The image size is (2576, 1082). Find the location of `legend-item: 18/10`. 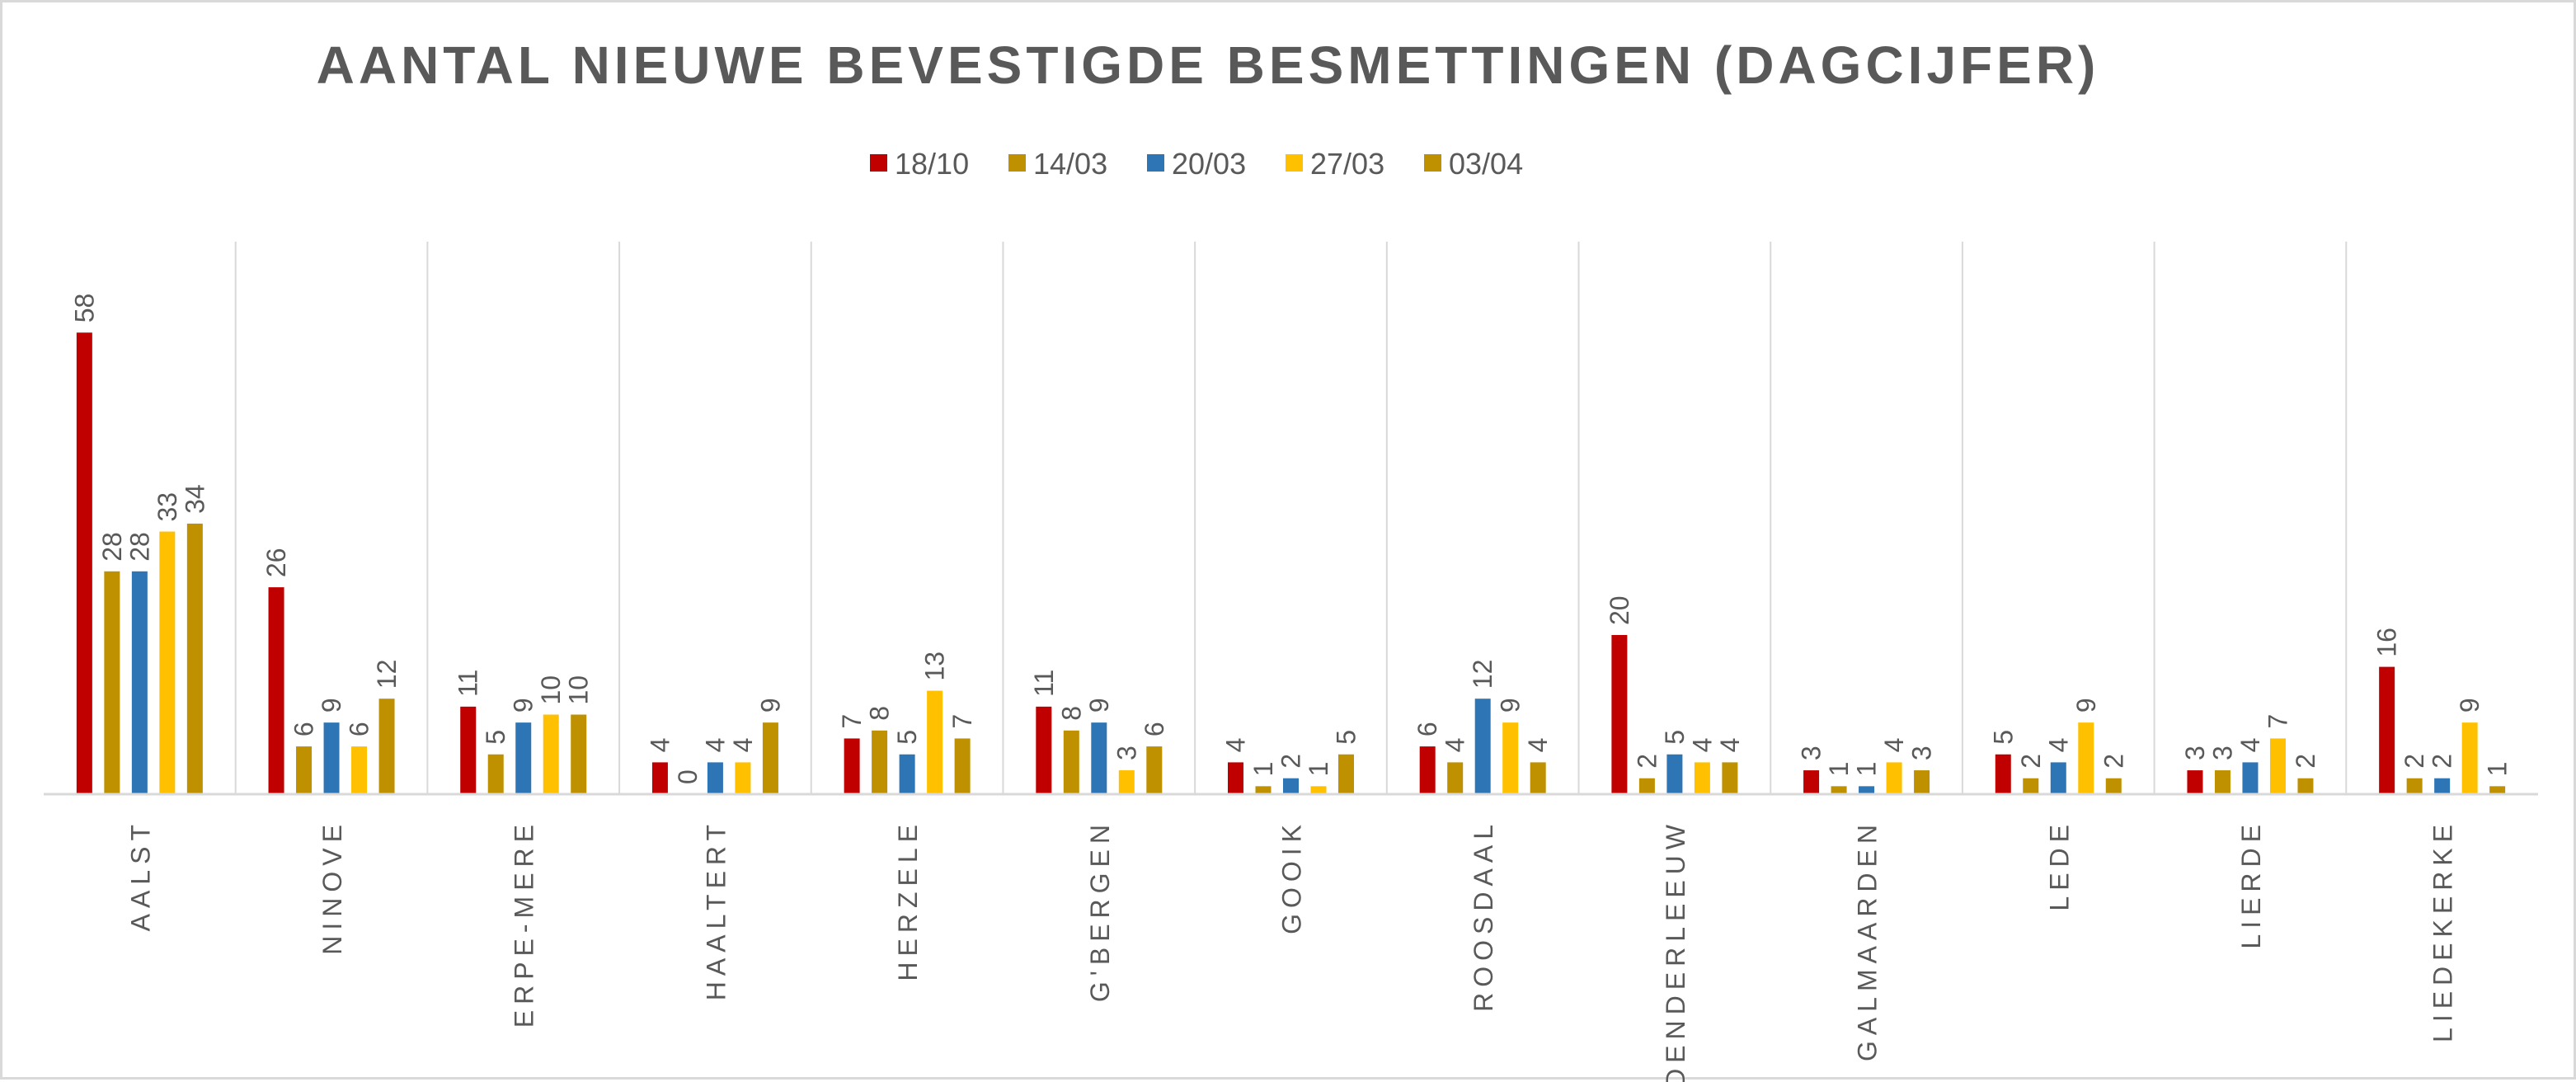

legend-item: 18/10 is located at coordinates (919, 164).